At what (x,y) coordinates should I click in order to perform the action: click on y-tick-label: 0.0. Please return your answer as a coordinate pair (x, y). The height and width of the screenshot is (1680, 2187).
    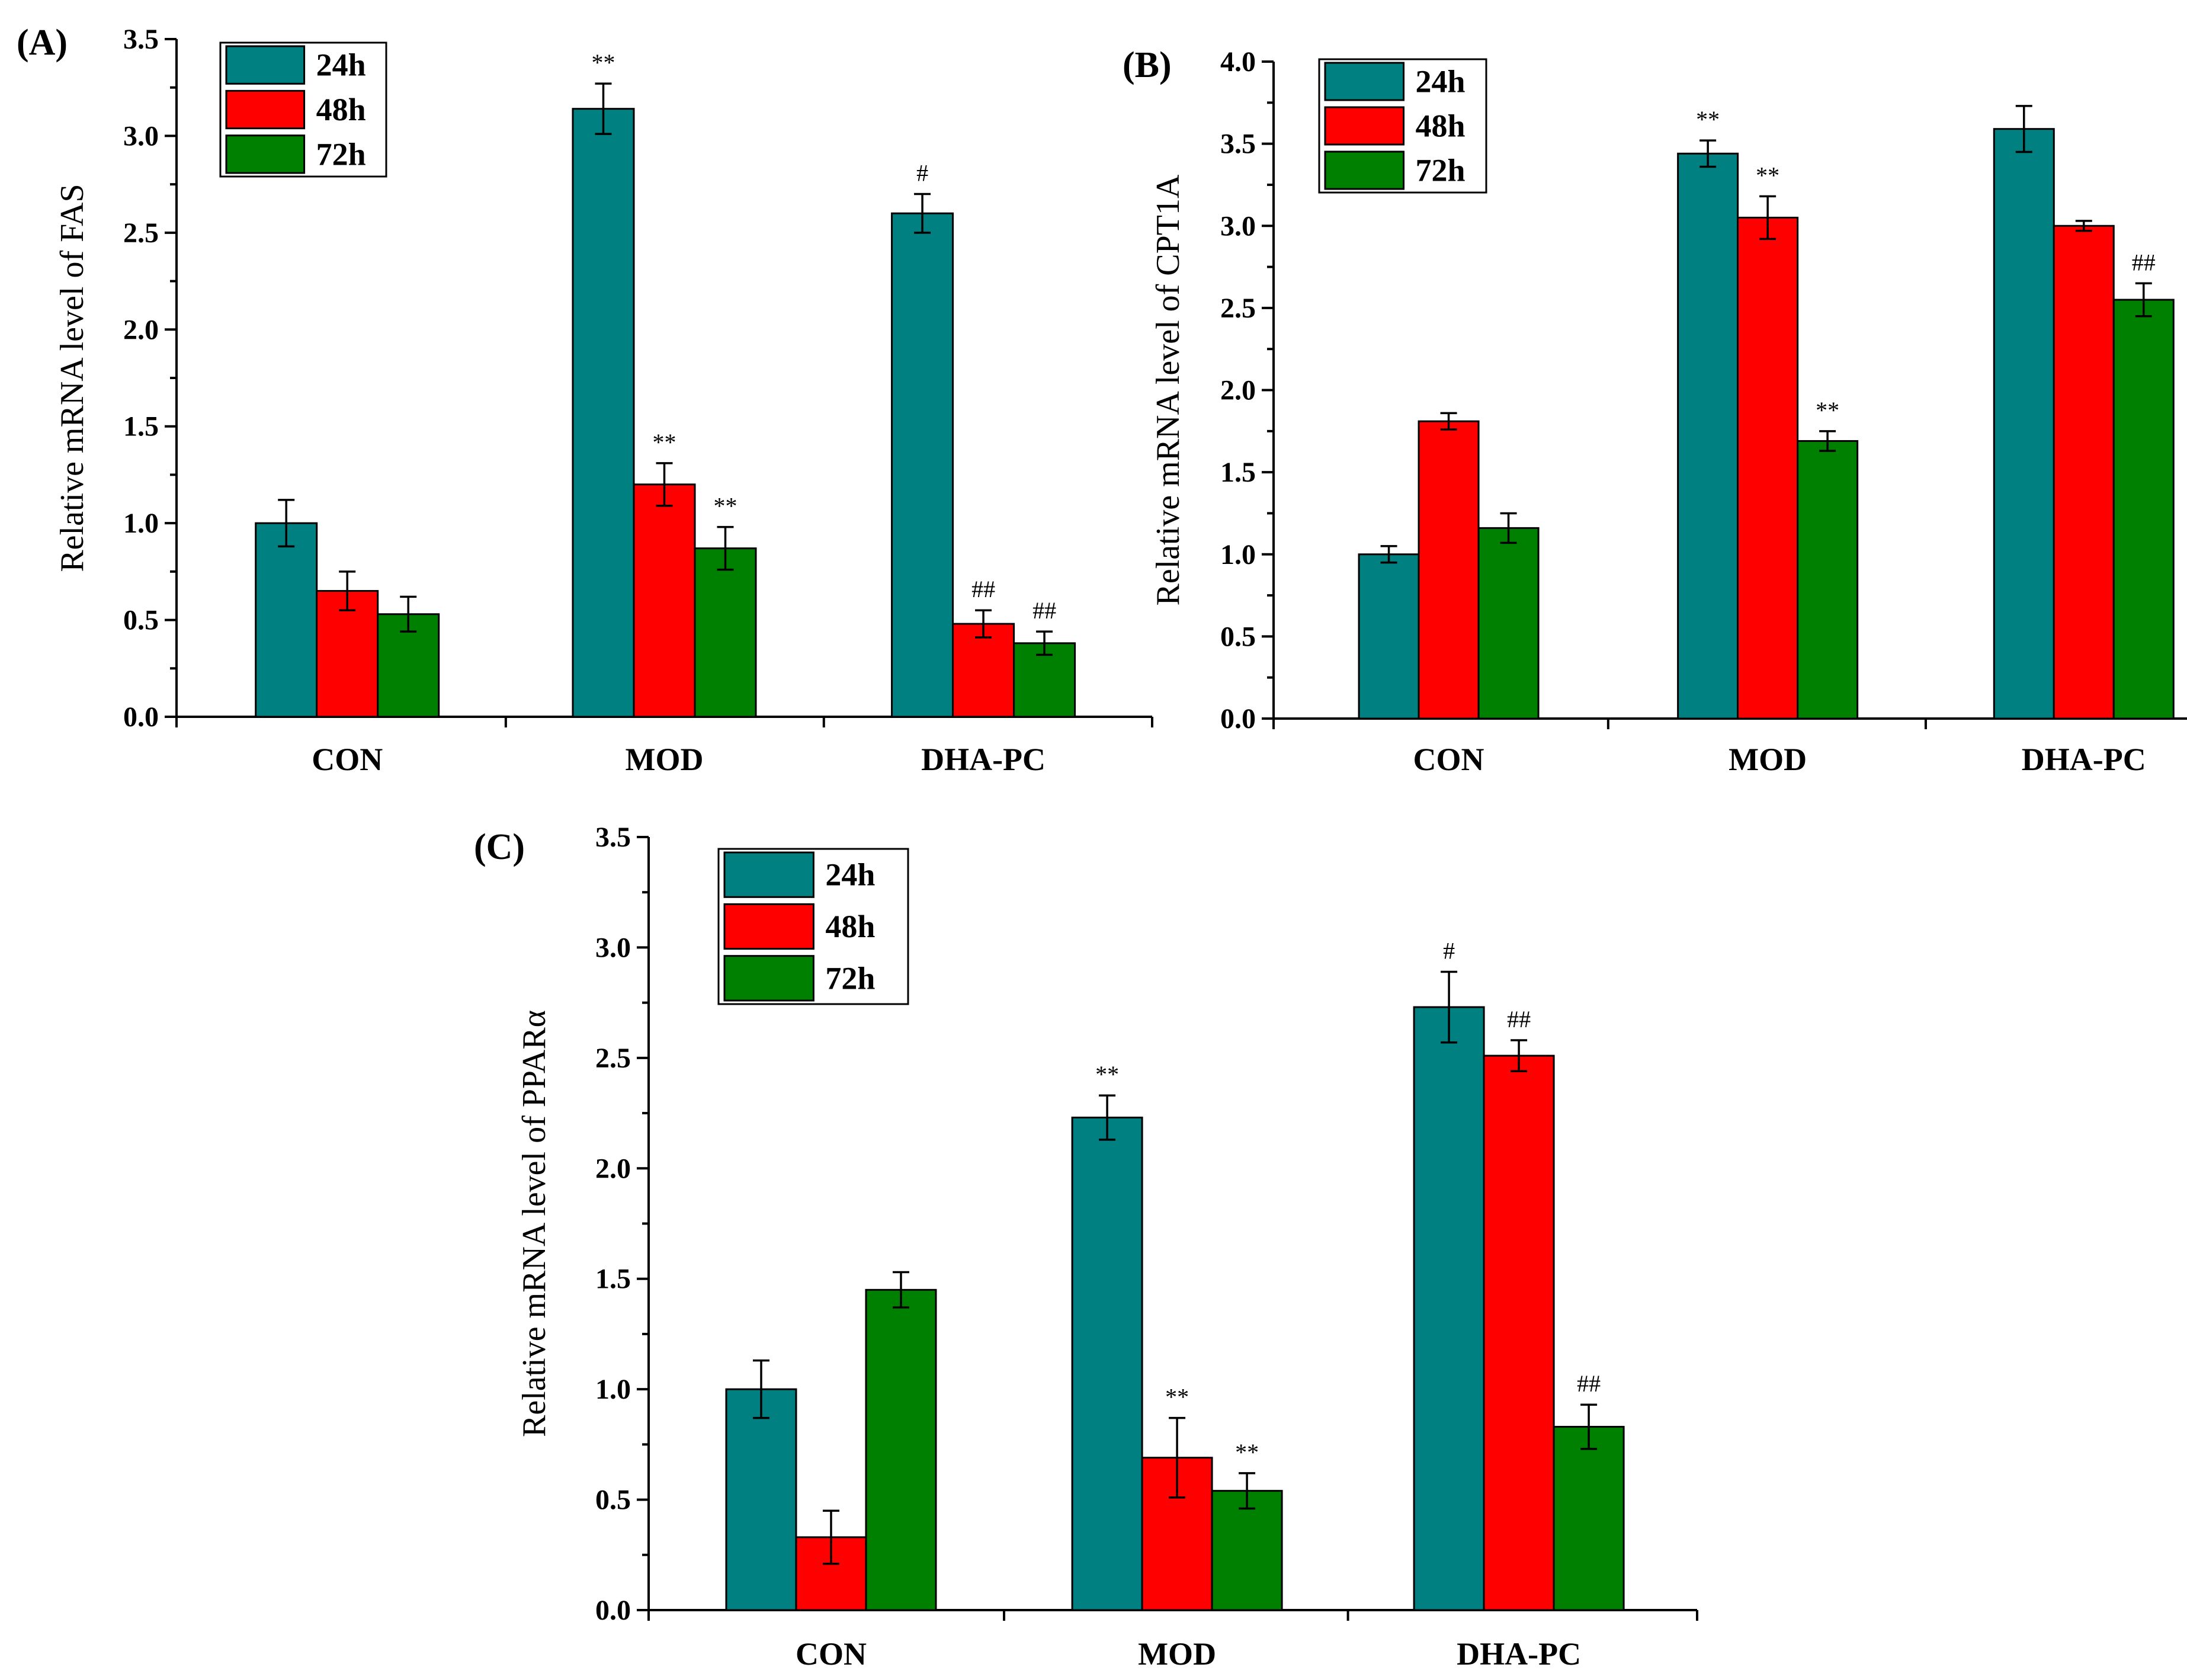
    Looking at the image, I should click on (141, 717).